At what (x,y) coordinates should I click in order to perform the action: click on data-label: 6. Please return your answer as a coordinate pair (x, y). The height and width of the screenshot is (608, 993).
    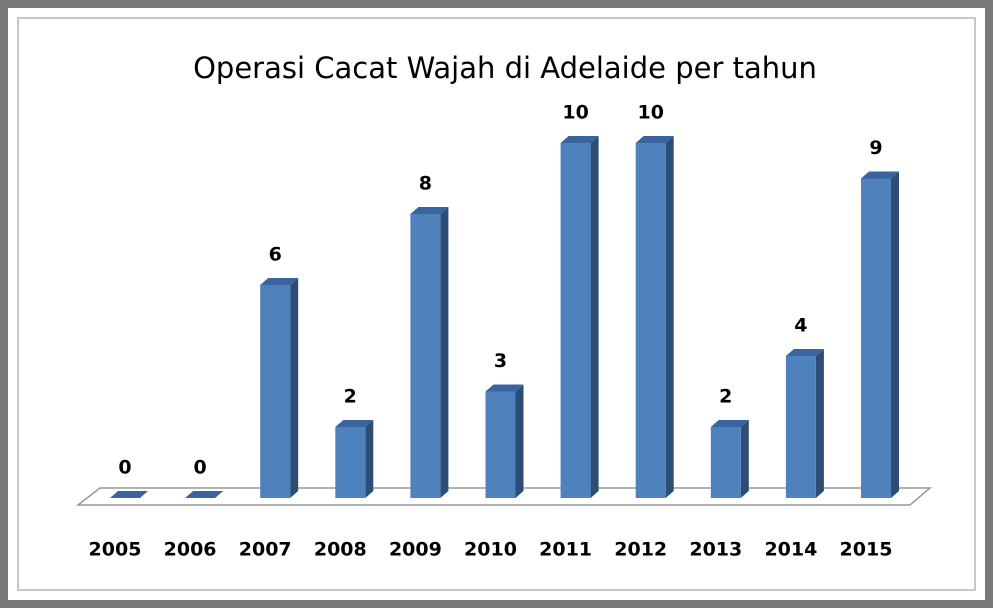
    Looking at the image, I should click on (275, 255).